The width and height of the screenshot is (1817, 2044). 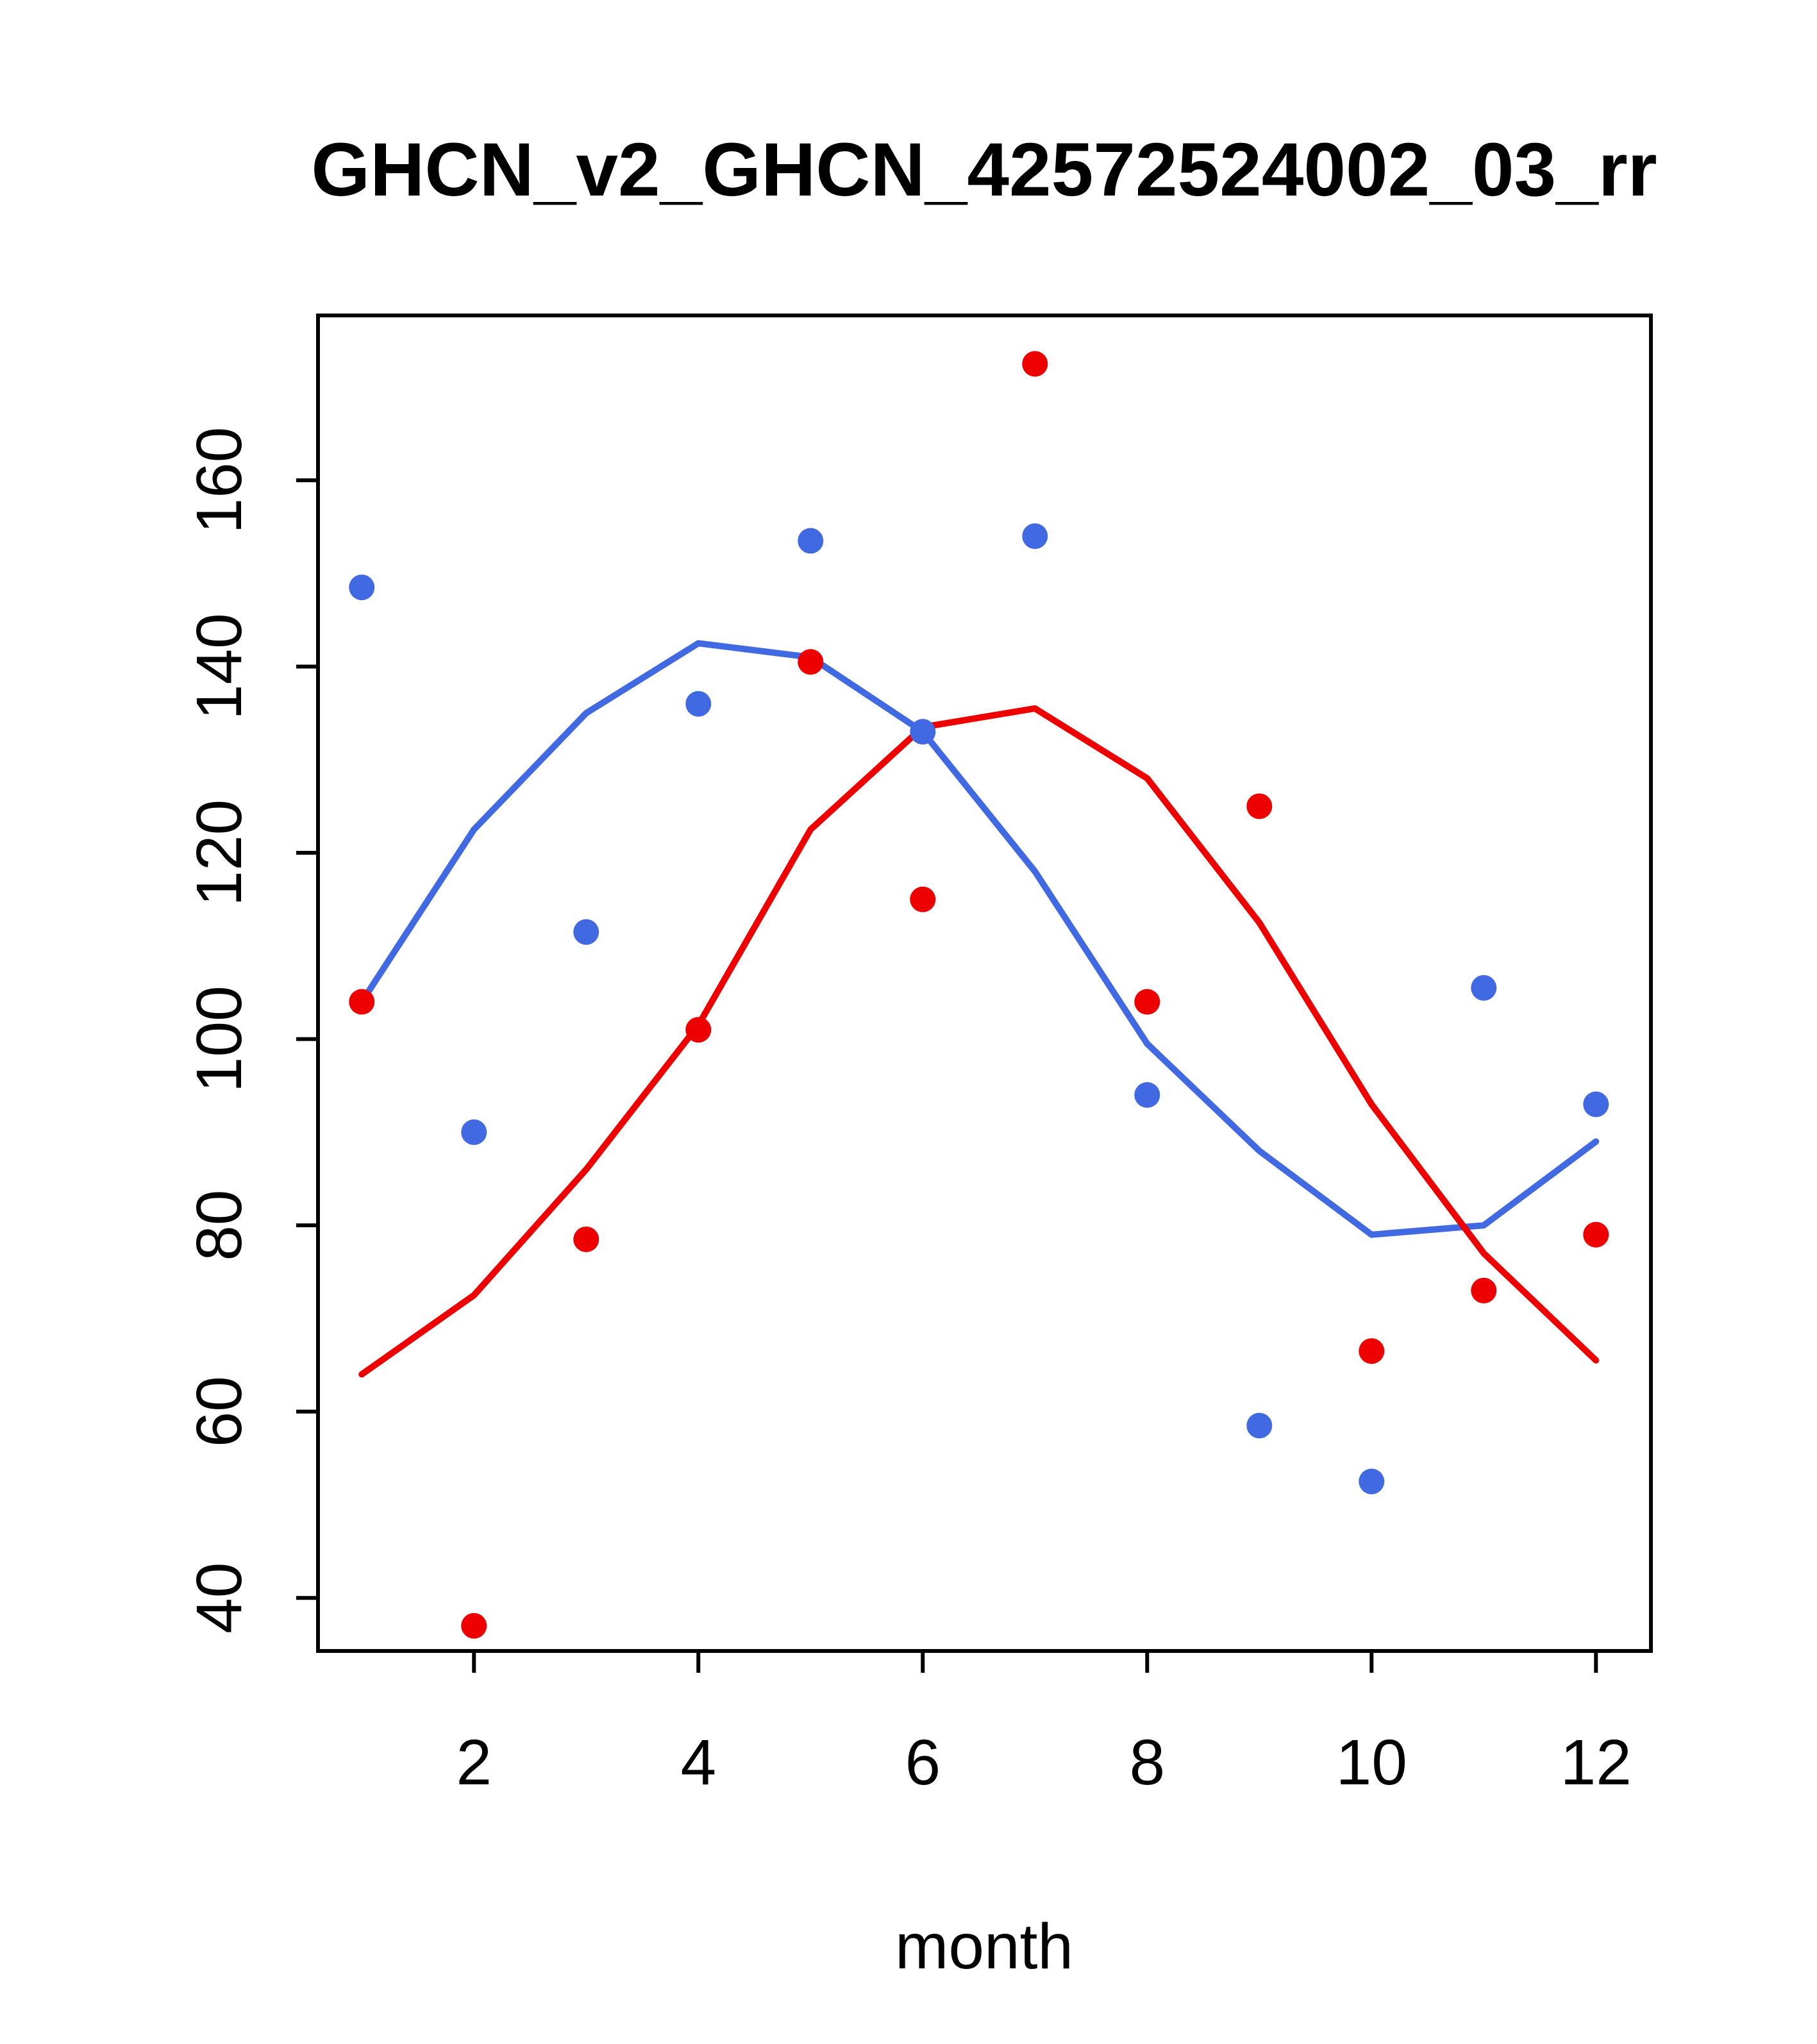 I want to click on y-tick-label: 60, so click(x=219, y=1411).